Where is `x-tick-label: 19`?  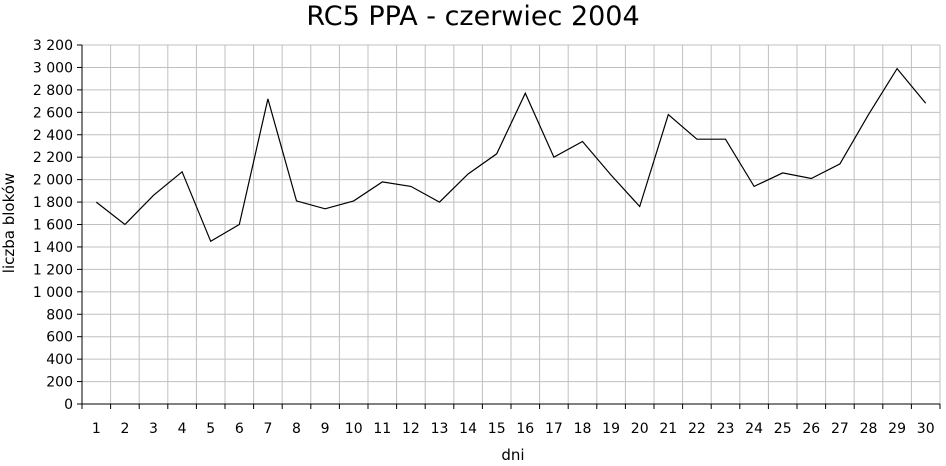
x-tick-label: 19 is located at coordinates (611, 429).